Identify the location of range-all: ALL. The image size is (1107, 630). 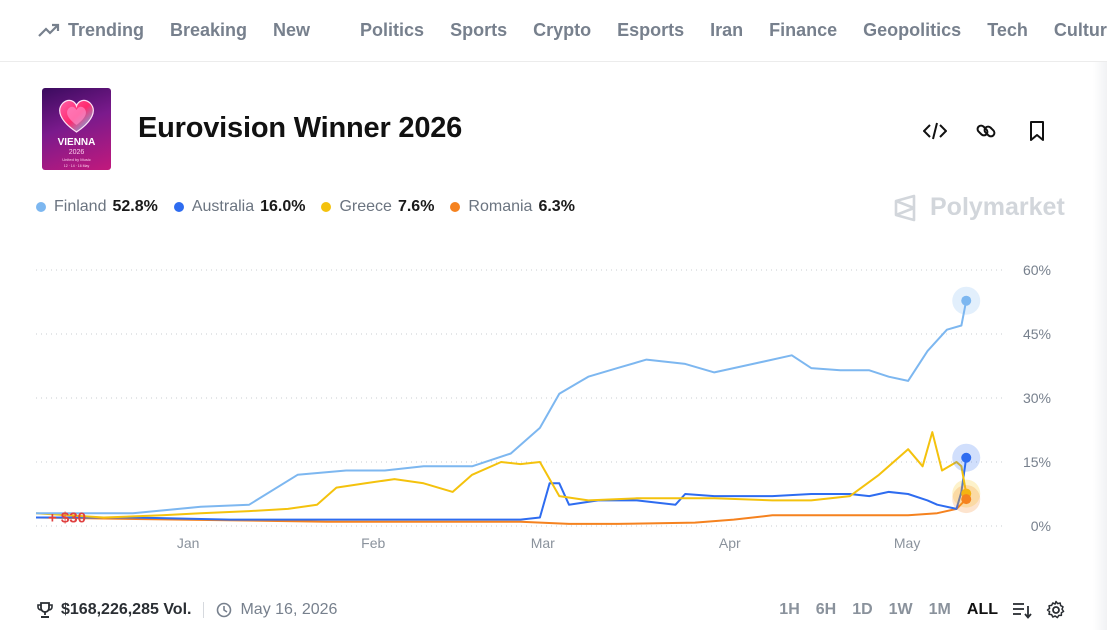
(982, 609).